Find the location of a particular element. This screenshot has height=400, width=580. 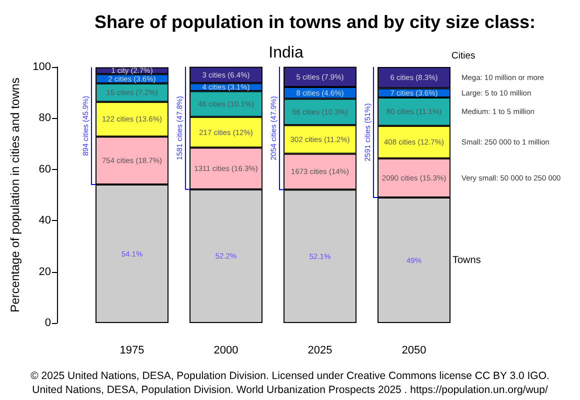

text: © 2025 United Nations, DESA, Population Division. Licensed under Creative Commons license CC BY 3.0 IGO. is located at coordinates (290, 376).